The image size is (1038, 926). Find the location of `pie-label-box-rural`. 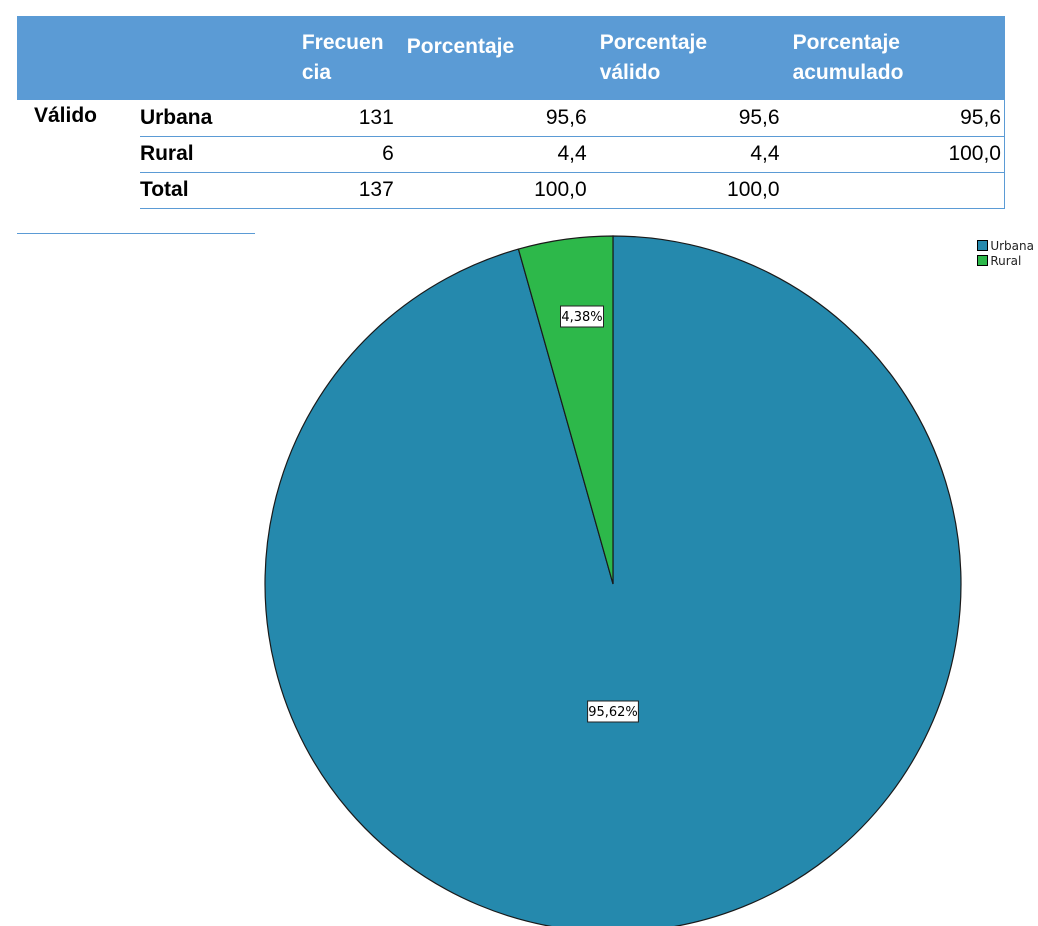

pie-label-box-rural is located at coordinates (582, 316).